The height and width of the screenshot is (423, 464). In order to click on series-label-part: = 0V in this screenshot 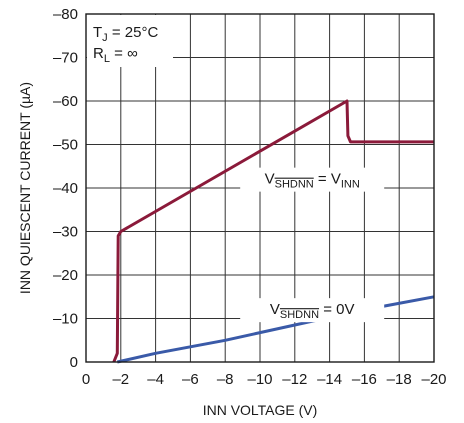, I will do `click(336, 309)`.